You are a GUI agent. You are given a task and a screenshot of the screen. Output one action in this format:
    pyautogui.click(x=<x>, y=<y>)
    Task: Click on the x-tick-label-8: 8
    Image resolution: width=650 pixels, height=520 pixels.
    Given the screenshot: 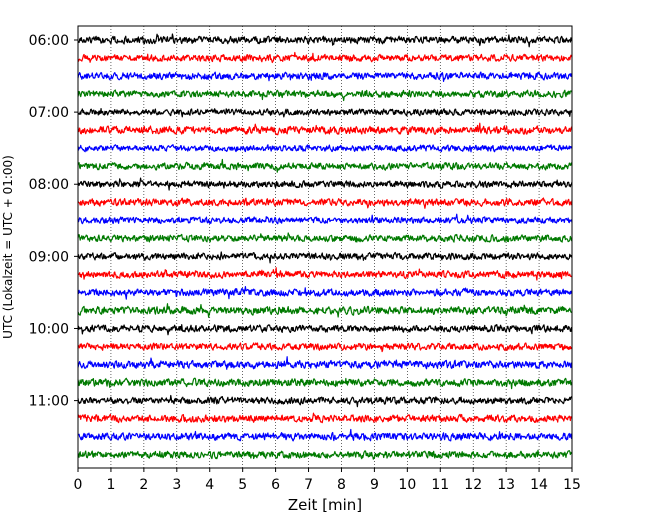 What is the action you would take?
    pyautogui.click(x=341, y=485)
    